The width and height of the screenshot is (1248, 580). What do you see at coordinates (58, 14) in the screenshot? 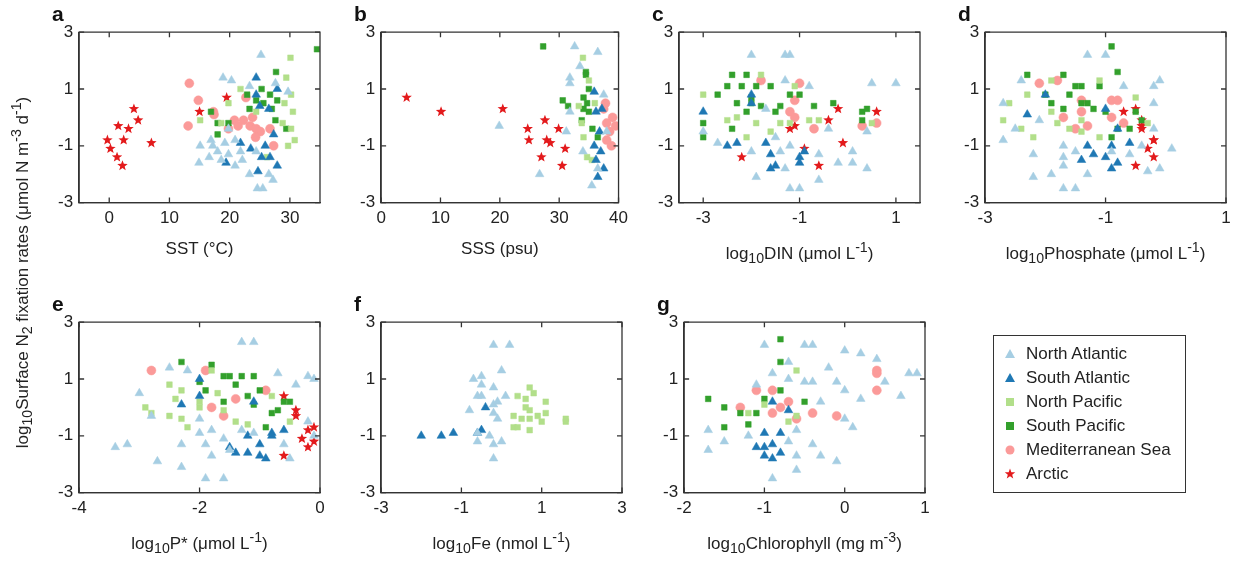
I see `chart-title: a` at bounding box center [58, 14].